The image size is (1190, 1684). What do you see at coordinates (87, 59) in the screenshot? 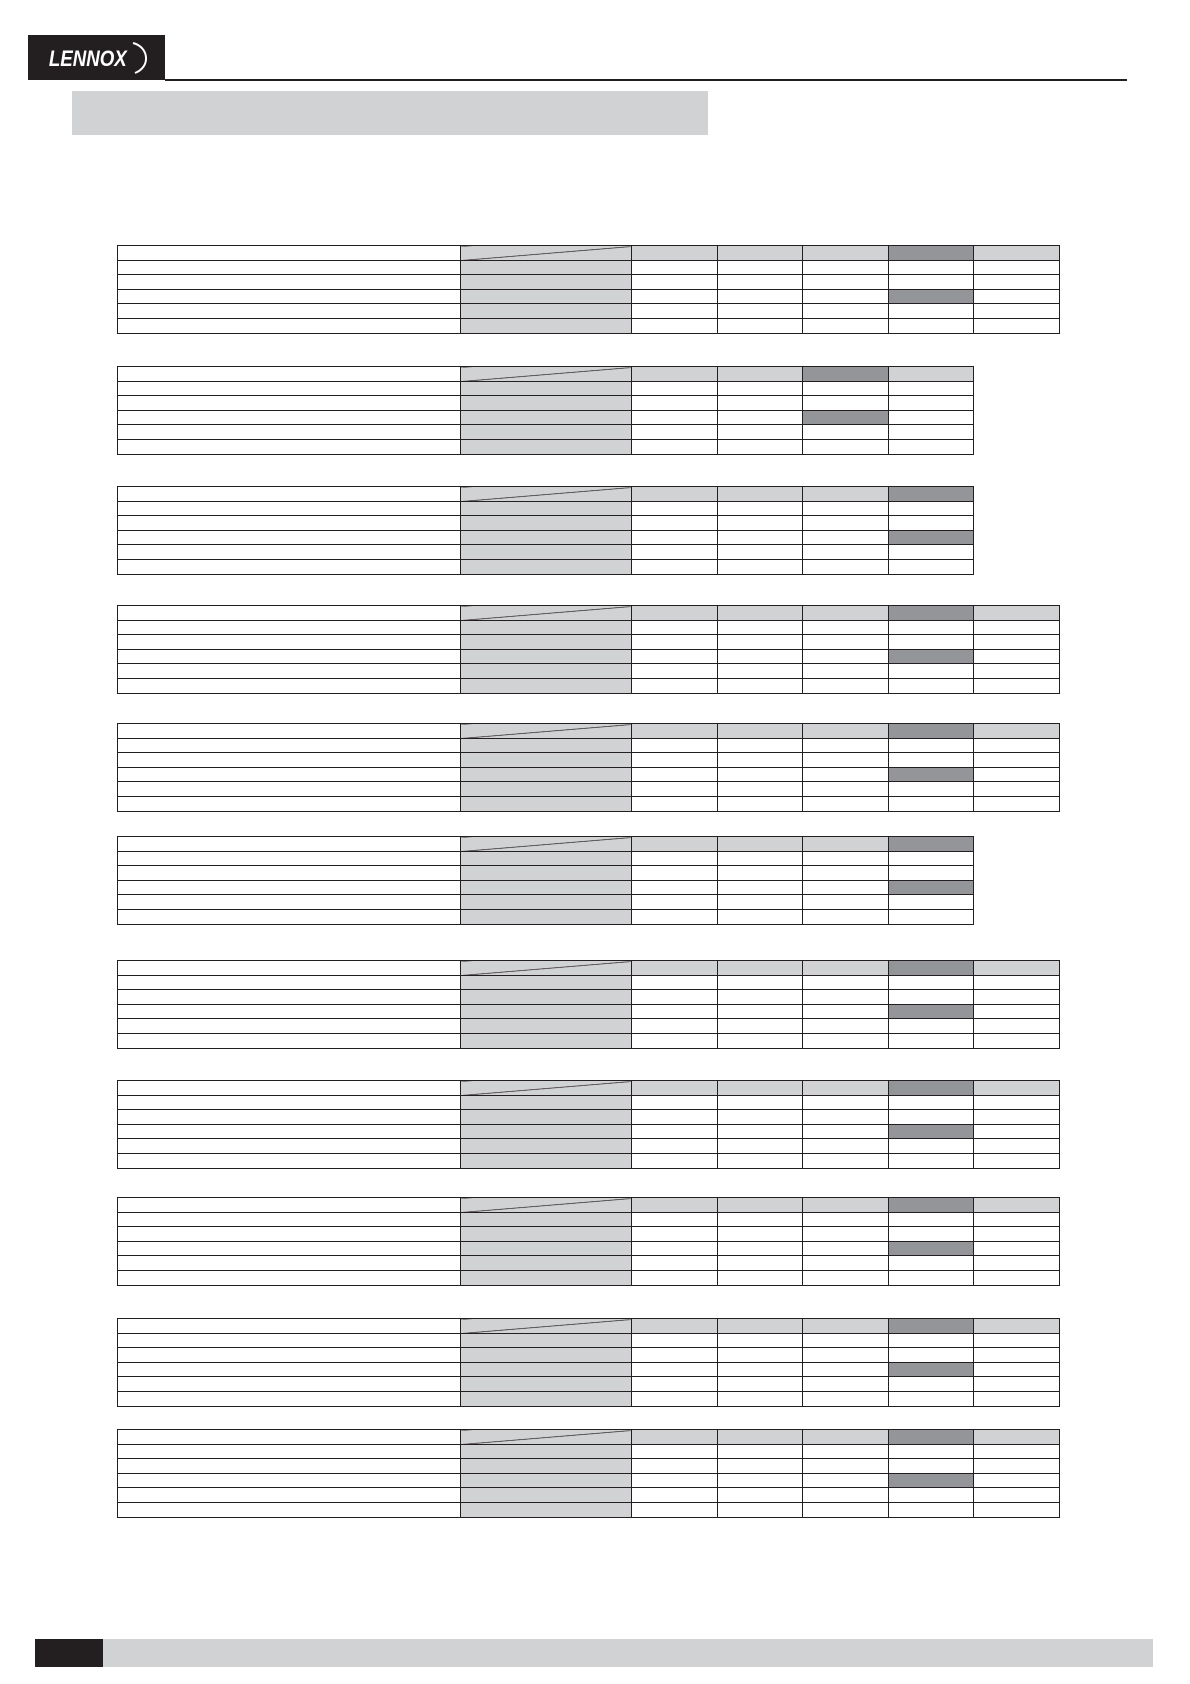
I see `svg-text: LENNOX` at bounding box center [87, 59].